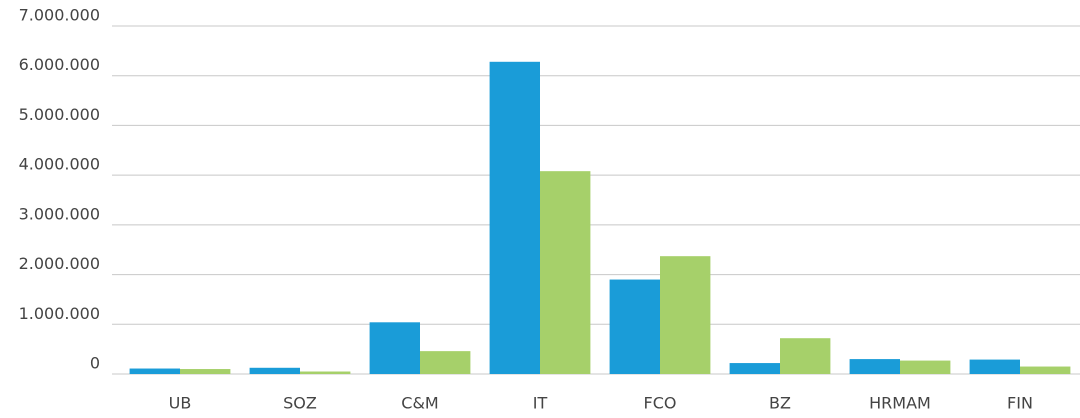  What do you see at coordinates (59, 313) in the screenshot?
I see `y-tick-label: 1.000.000` at bounding box center [59, 313].